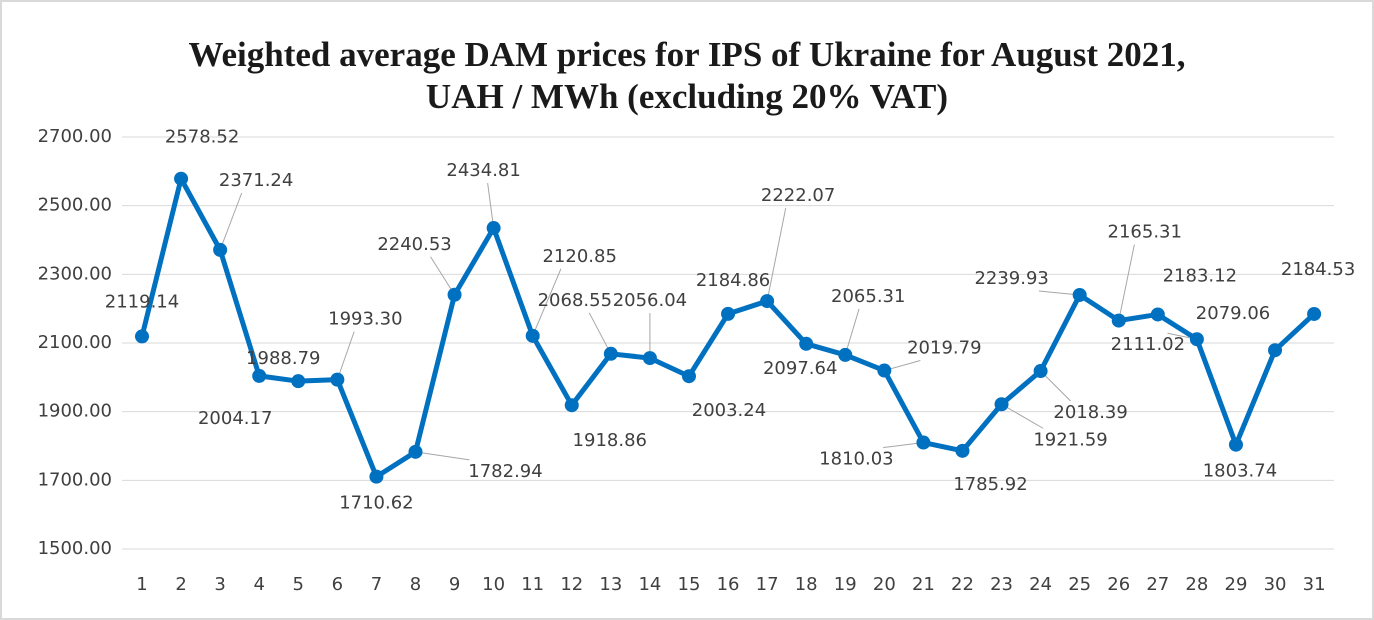  I want to click on x-tick-label: 19, so click(845, 584).